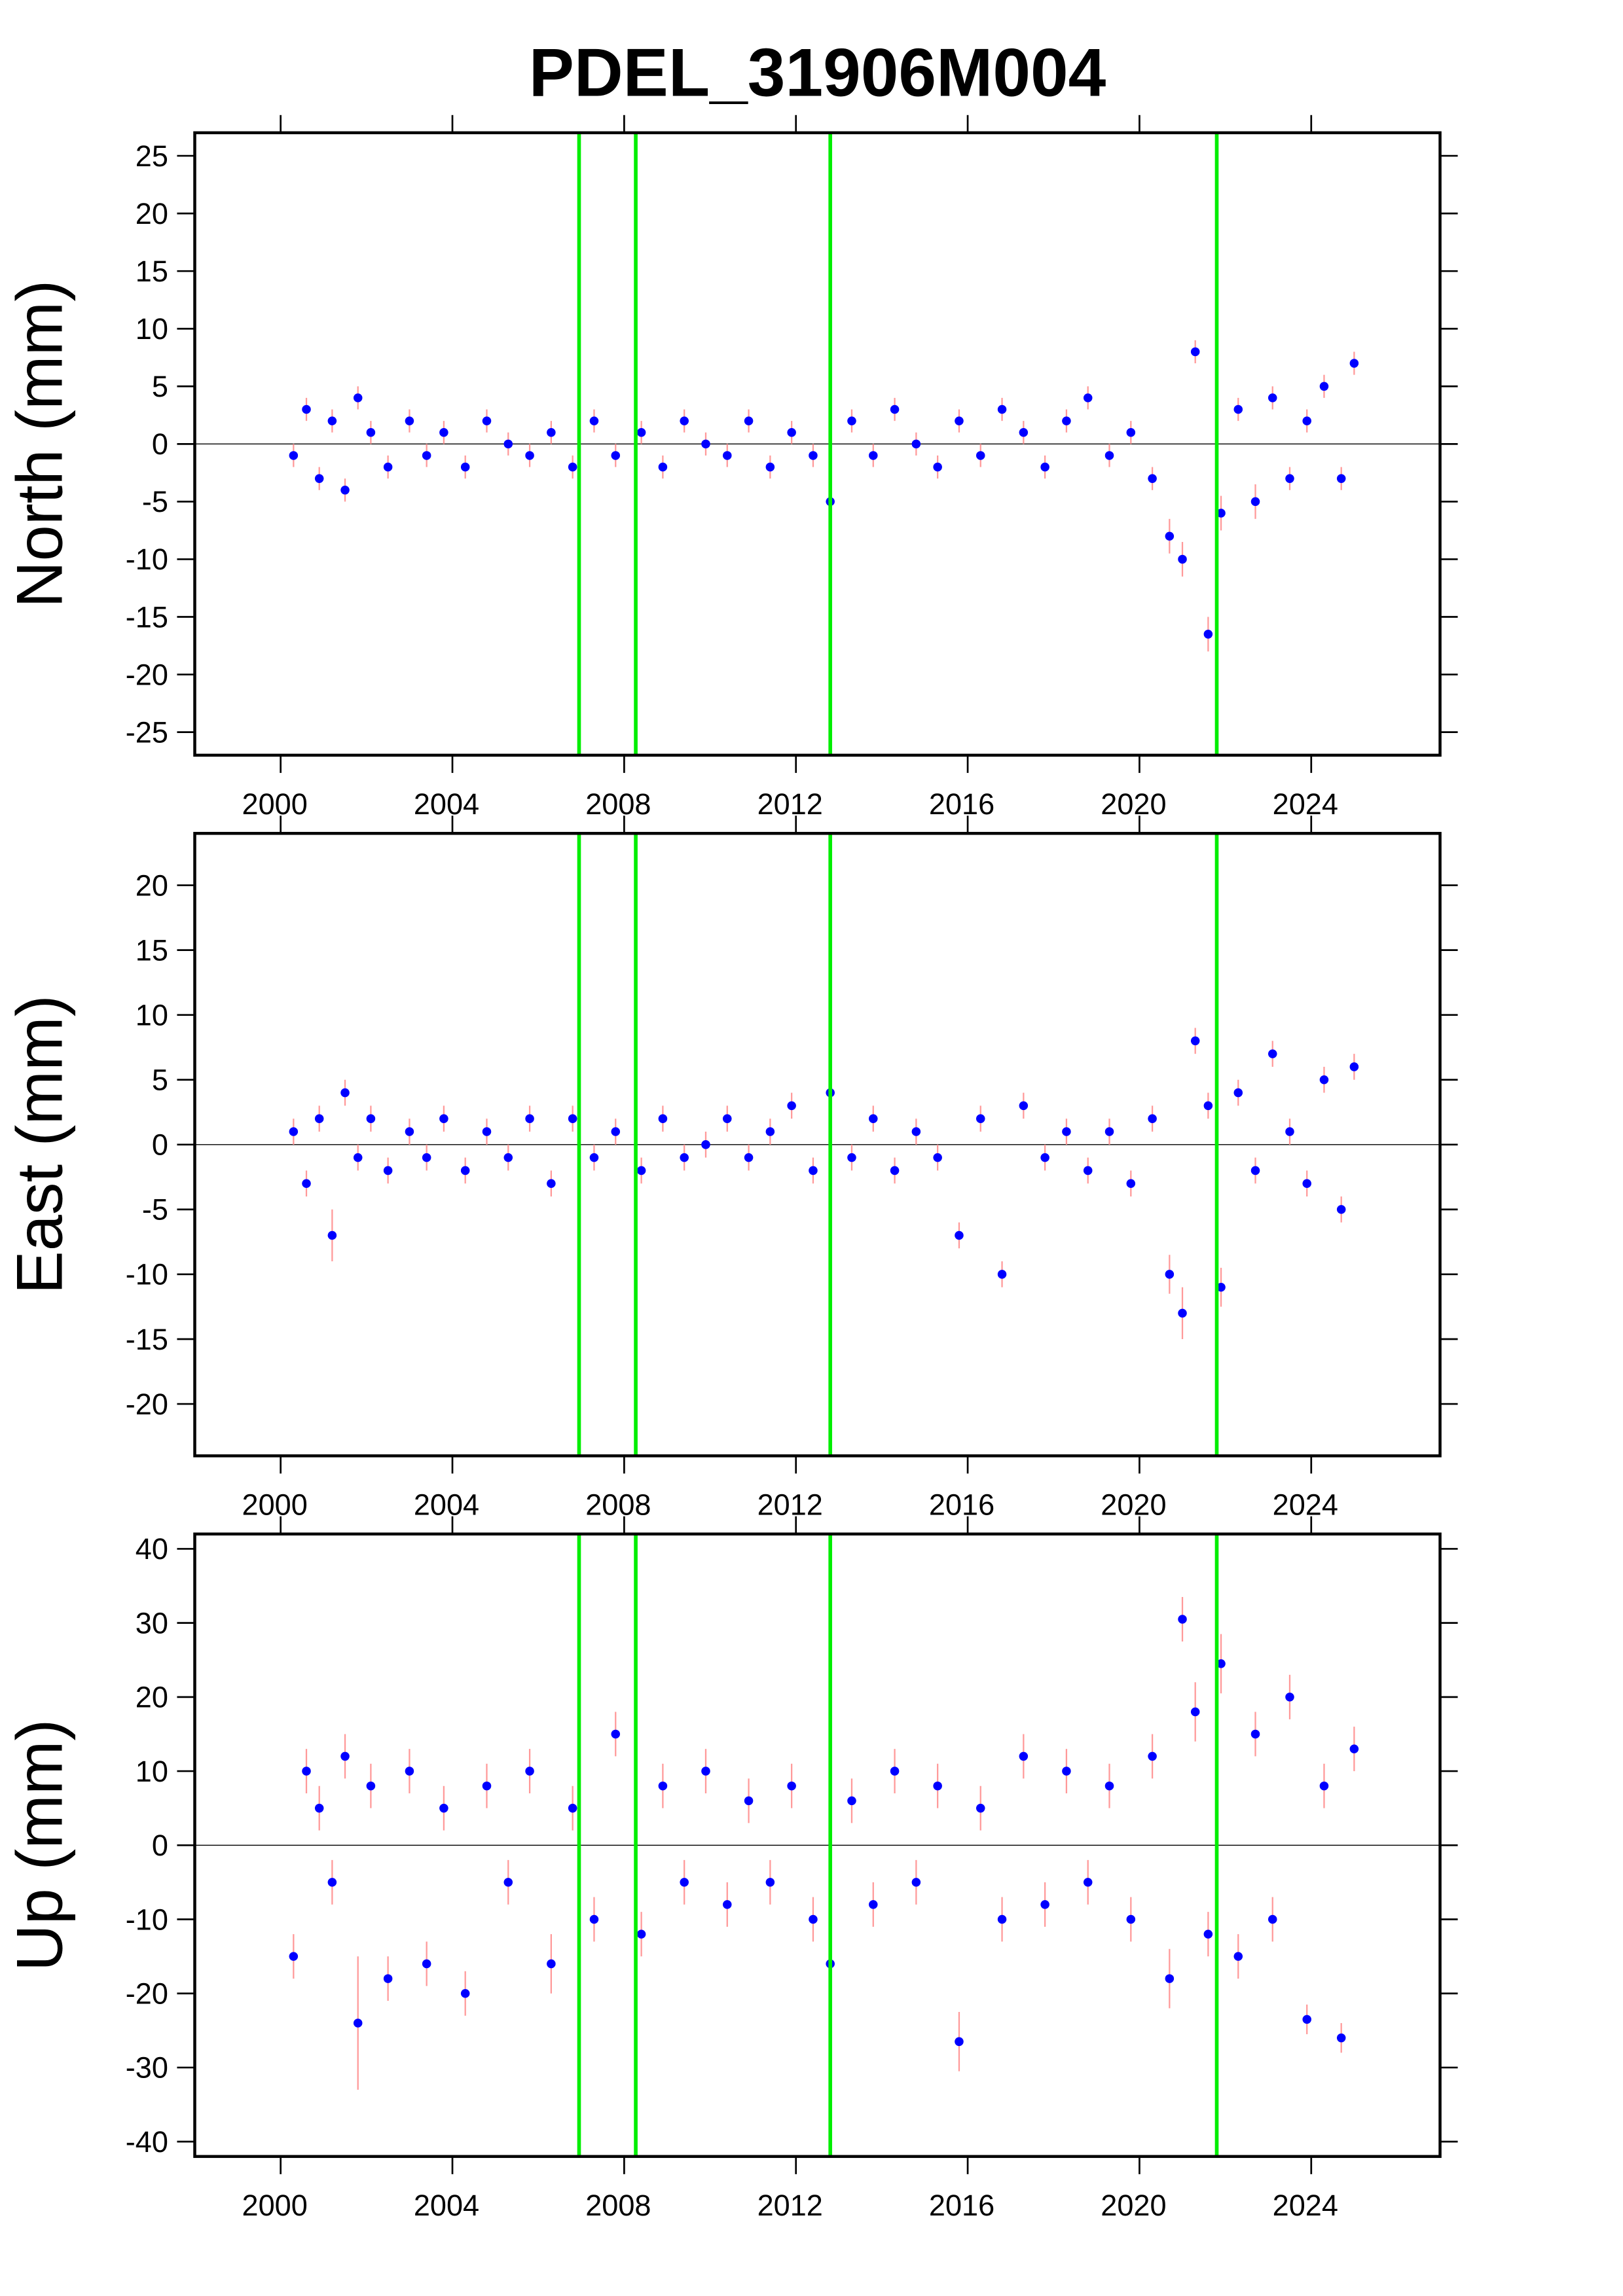  Describe the element at coordinates (40, 1144) in the screenshot. I see `y-axis-label: East (mm)` at that location.